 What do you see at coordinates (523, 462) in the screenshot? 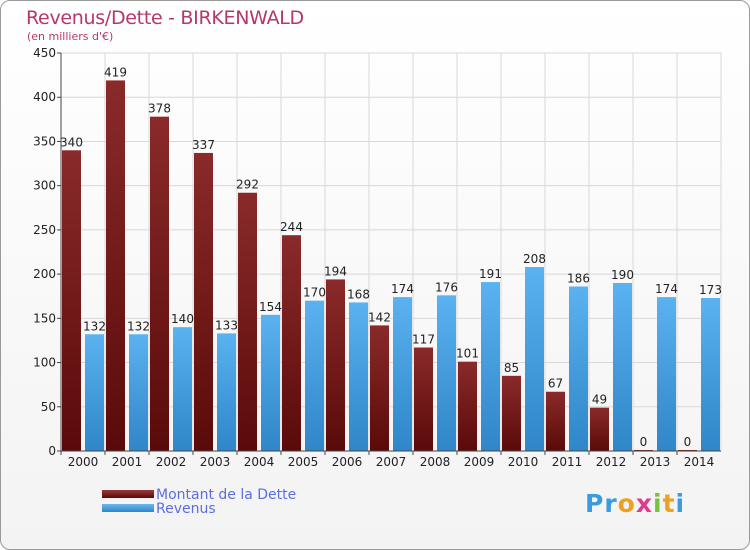
I see `x-tick-label: 2010` at bounding box center [523, 462].